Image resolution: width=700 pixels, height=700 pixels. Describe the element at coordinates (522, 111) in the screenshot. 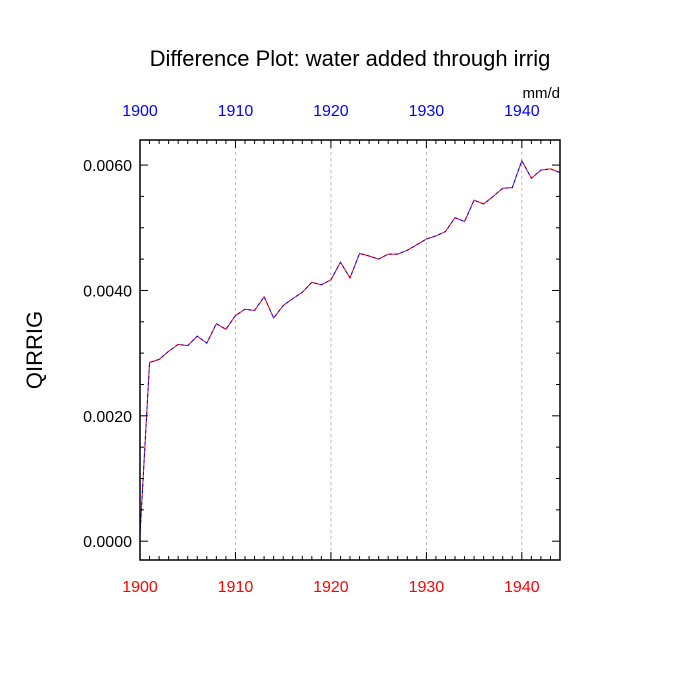

I see `x-tick-label-top: 1940` at that location.